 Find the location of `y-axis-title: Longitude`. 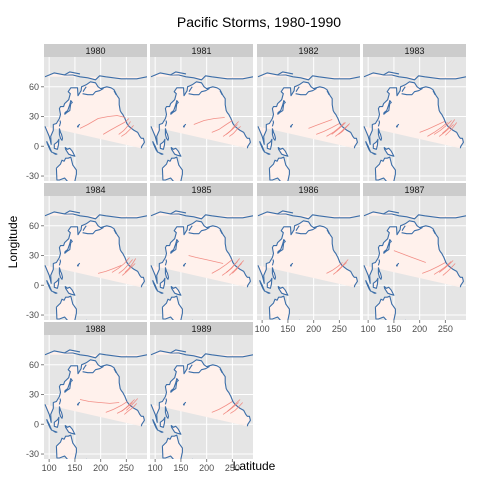

y-axis-title: Longitude is located at coordinates (13, 241).